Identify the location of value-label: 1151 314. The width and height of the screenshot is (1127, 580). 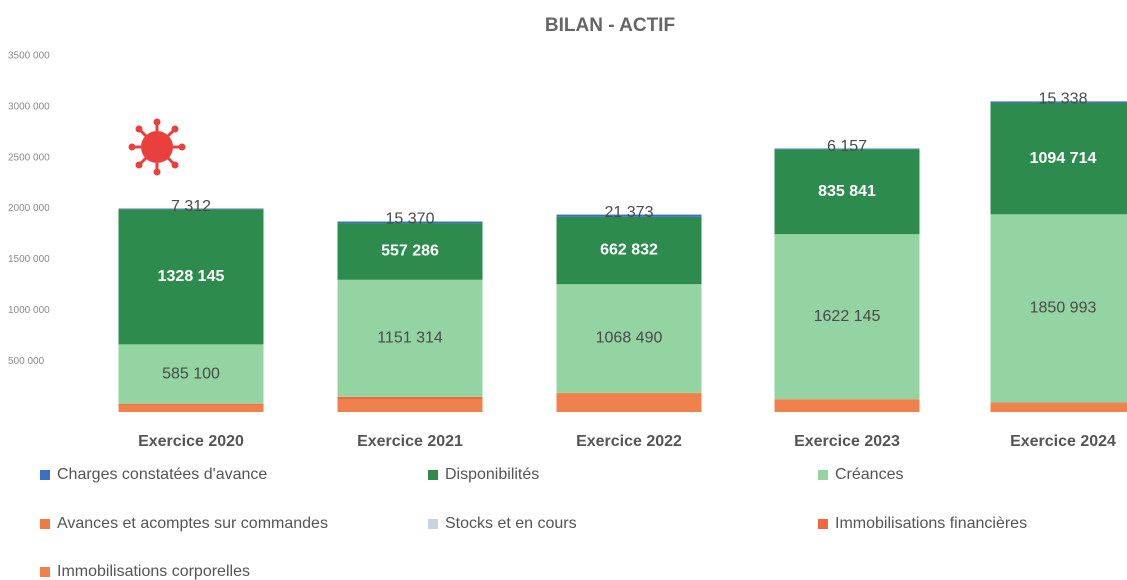
(410, 338).